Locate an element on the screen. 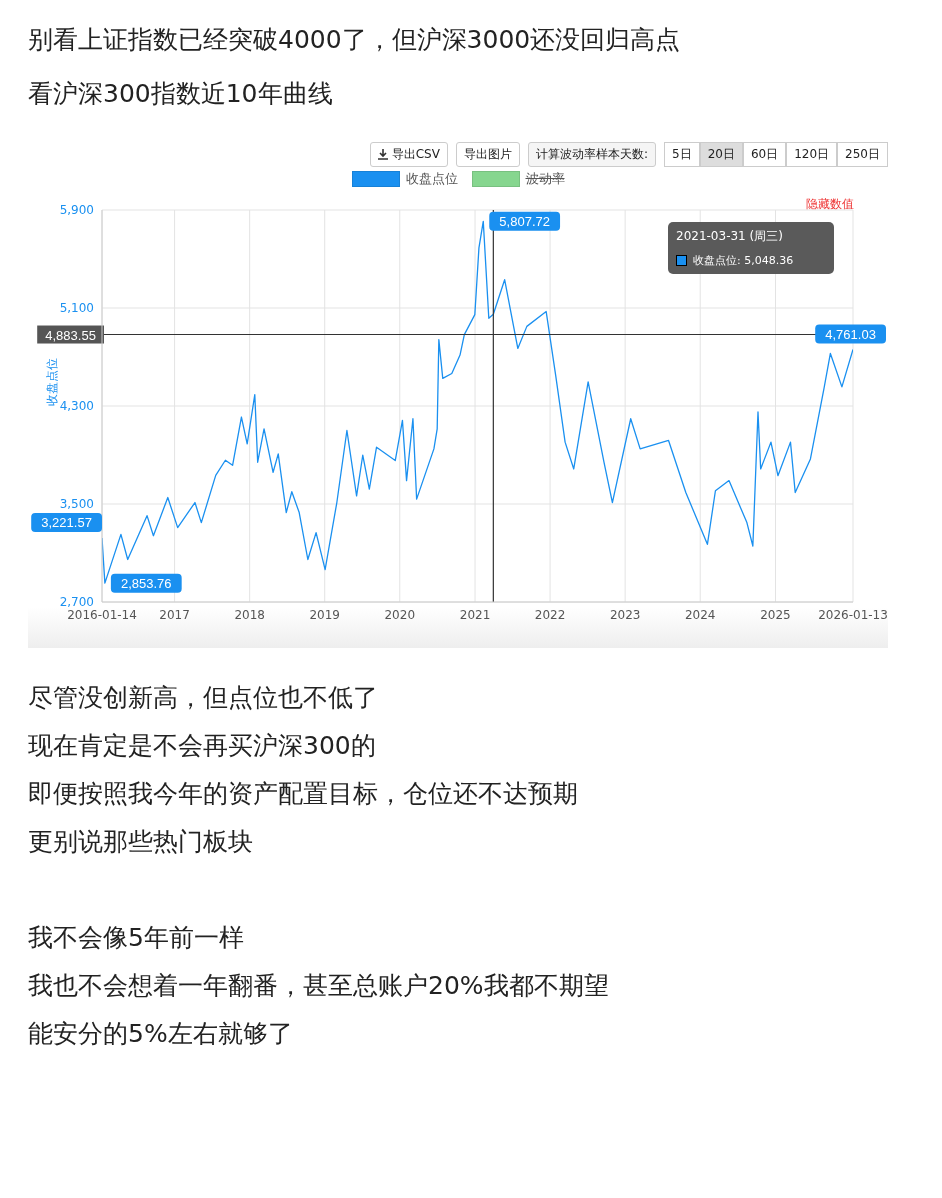 The width and height of the screenshot is (942, 1198). text: 能安分的5%左右就够了 is located at coordinates (161, 1034).